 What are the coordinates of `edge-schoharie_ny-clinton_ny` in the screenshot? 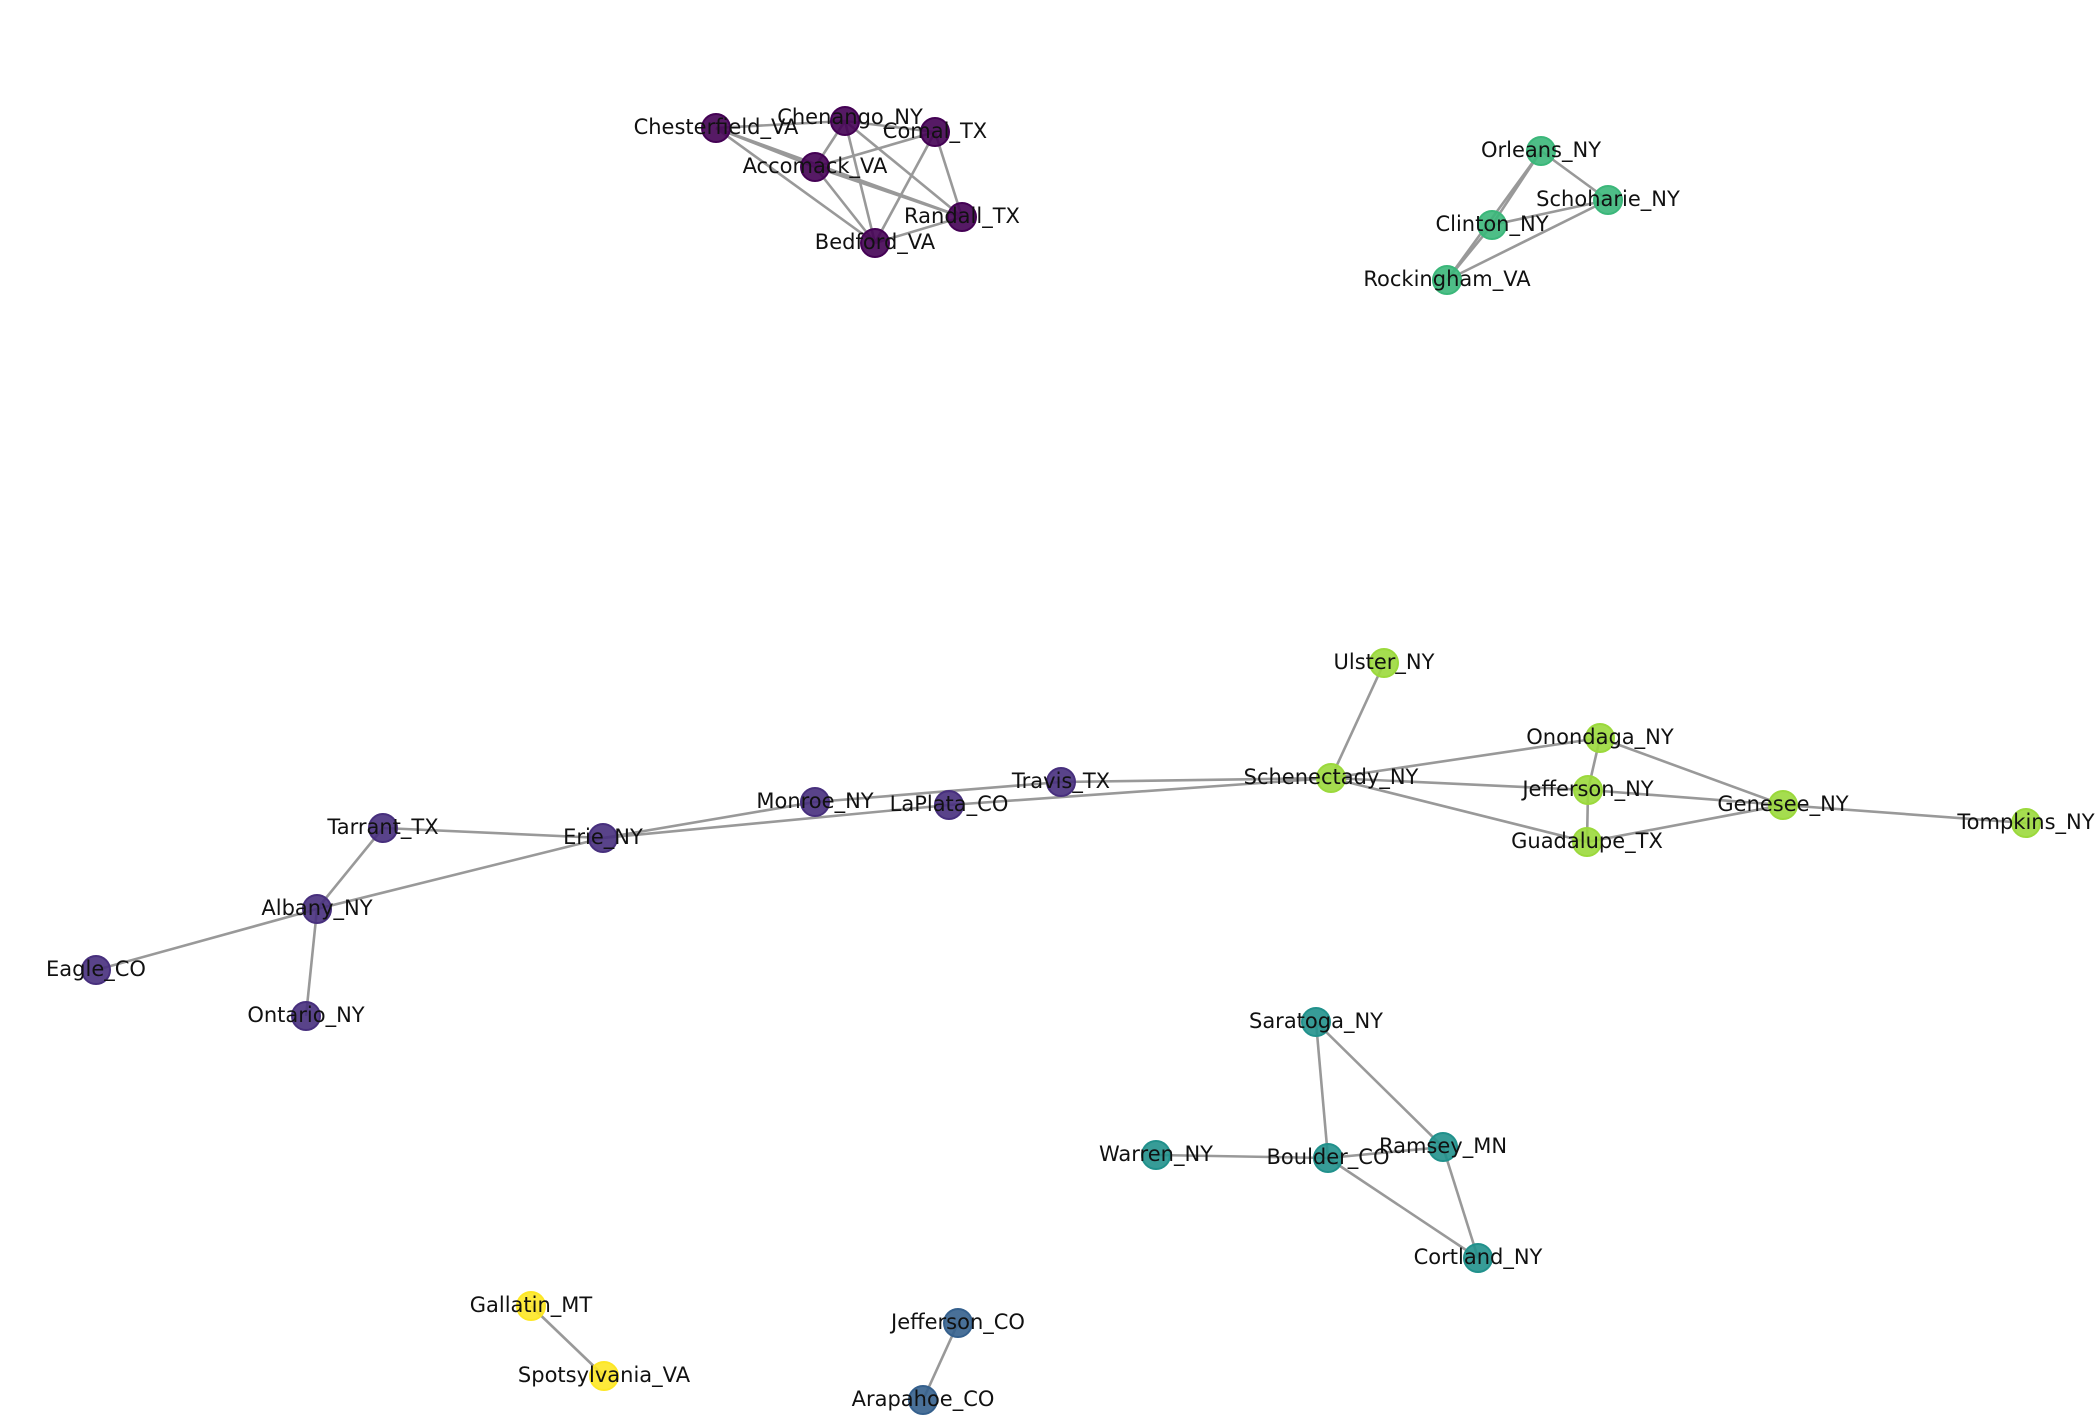 It's located at (1550, 212).